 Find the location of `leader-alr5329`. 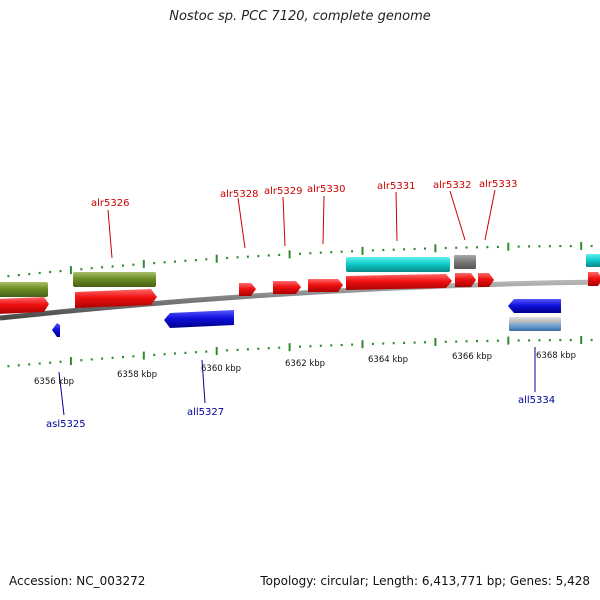

leader-alr5329 is located at coordinates (284, 221).